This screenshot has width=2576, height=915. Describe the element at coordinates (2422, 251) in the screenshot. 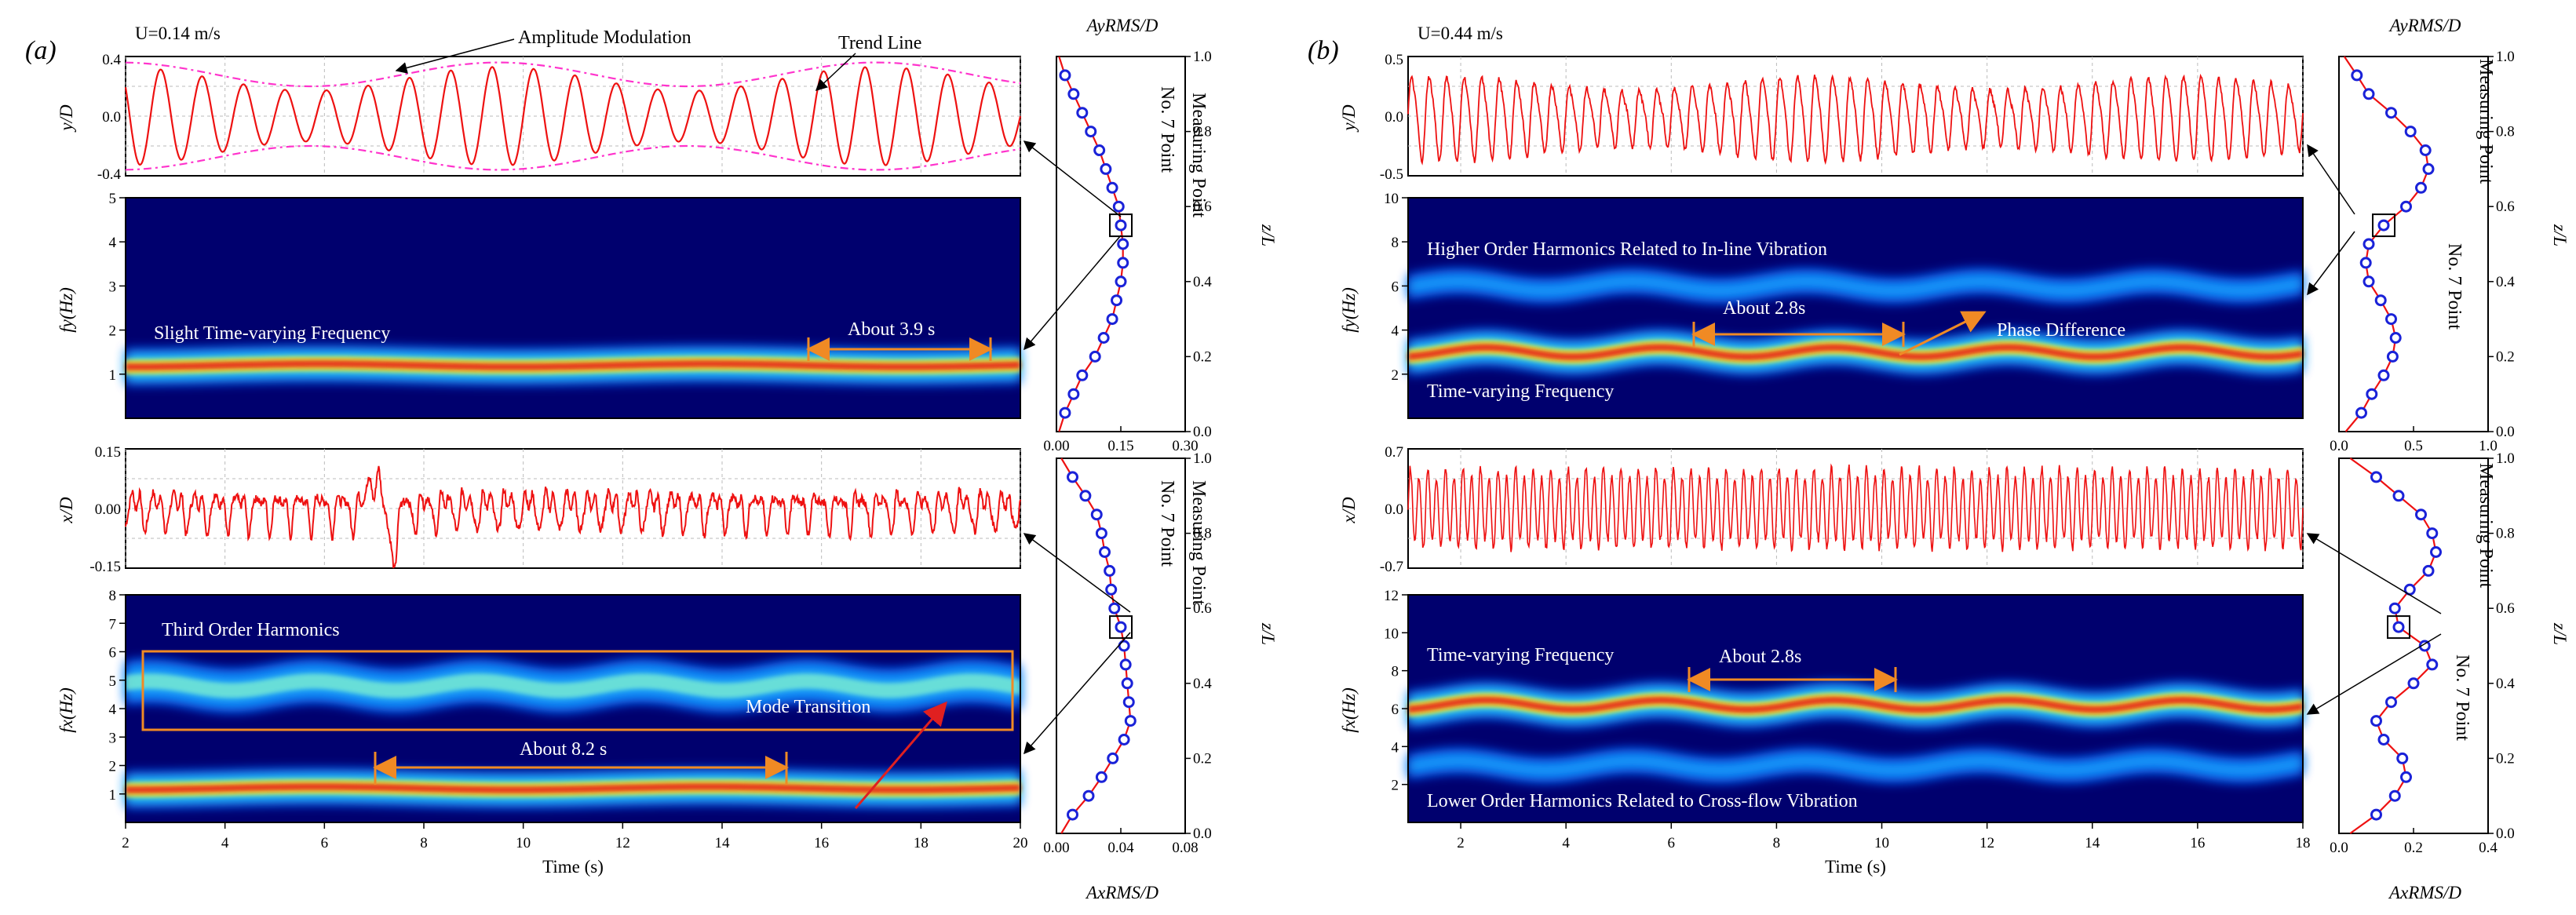

I see `b-profile-y: 0.0 0.5 1.00.00.20.40.60.81.0` at that location.